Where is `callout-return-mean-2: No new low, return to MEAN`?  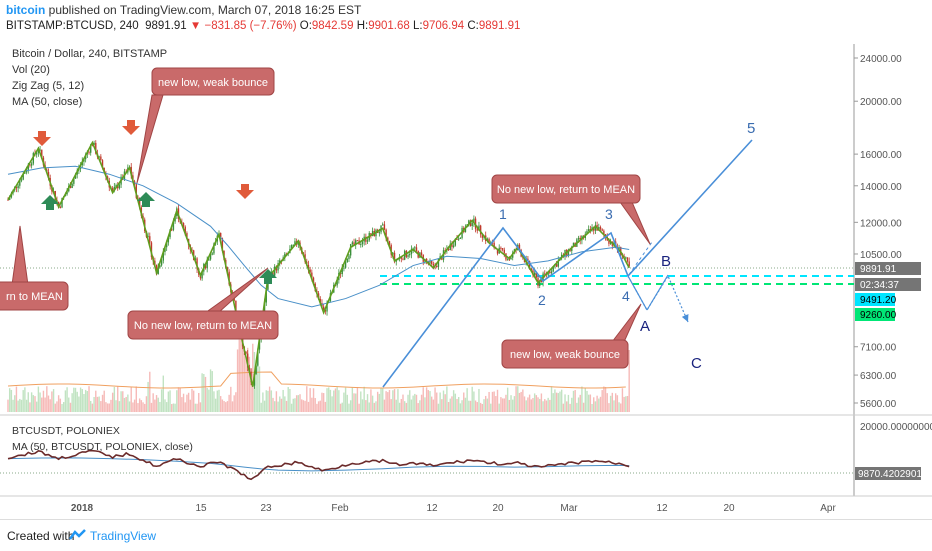
callout-return-mean-2: No new low, return to MEAN is located at coordinates (203, 303).